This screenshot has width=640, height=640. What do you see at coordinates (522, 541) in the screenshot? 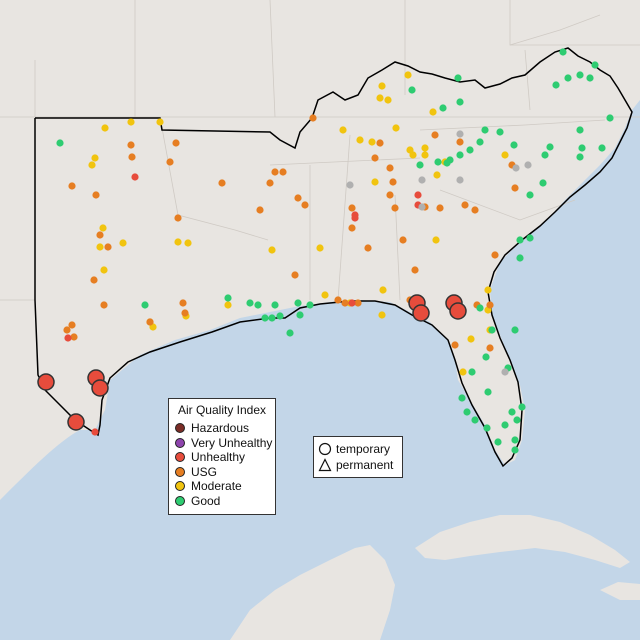
I see `cuba-land` at bounding box center [522, 541].